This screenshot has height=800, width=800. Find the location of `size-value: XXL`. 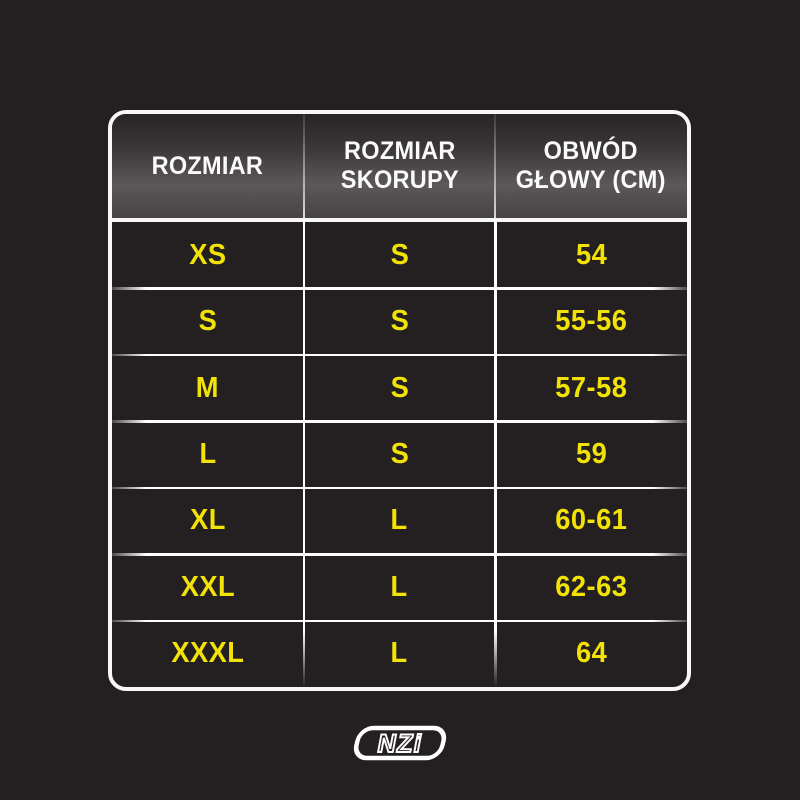

size-value: XXL is located at coordinates (208, 586).